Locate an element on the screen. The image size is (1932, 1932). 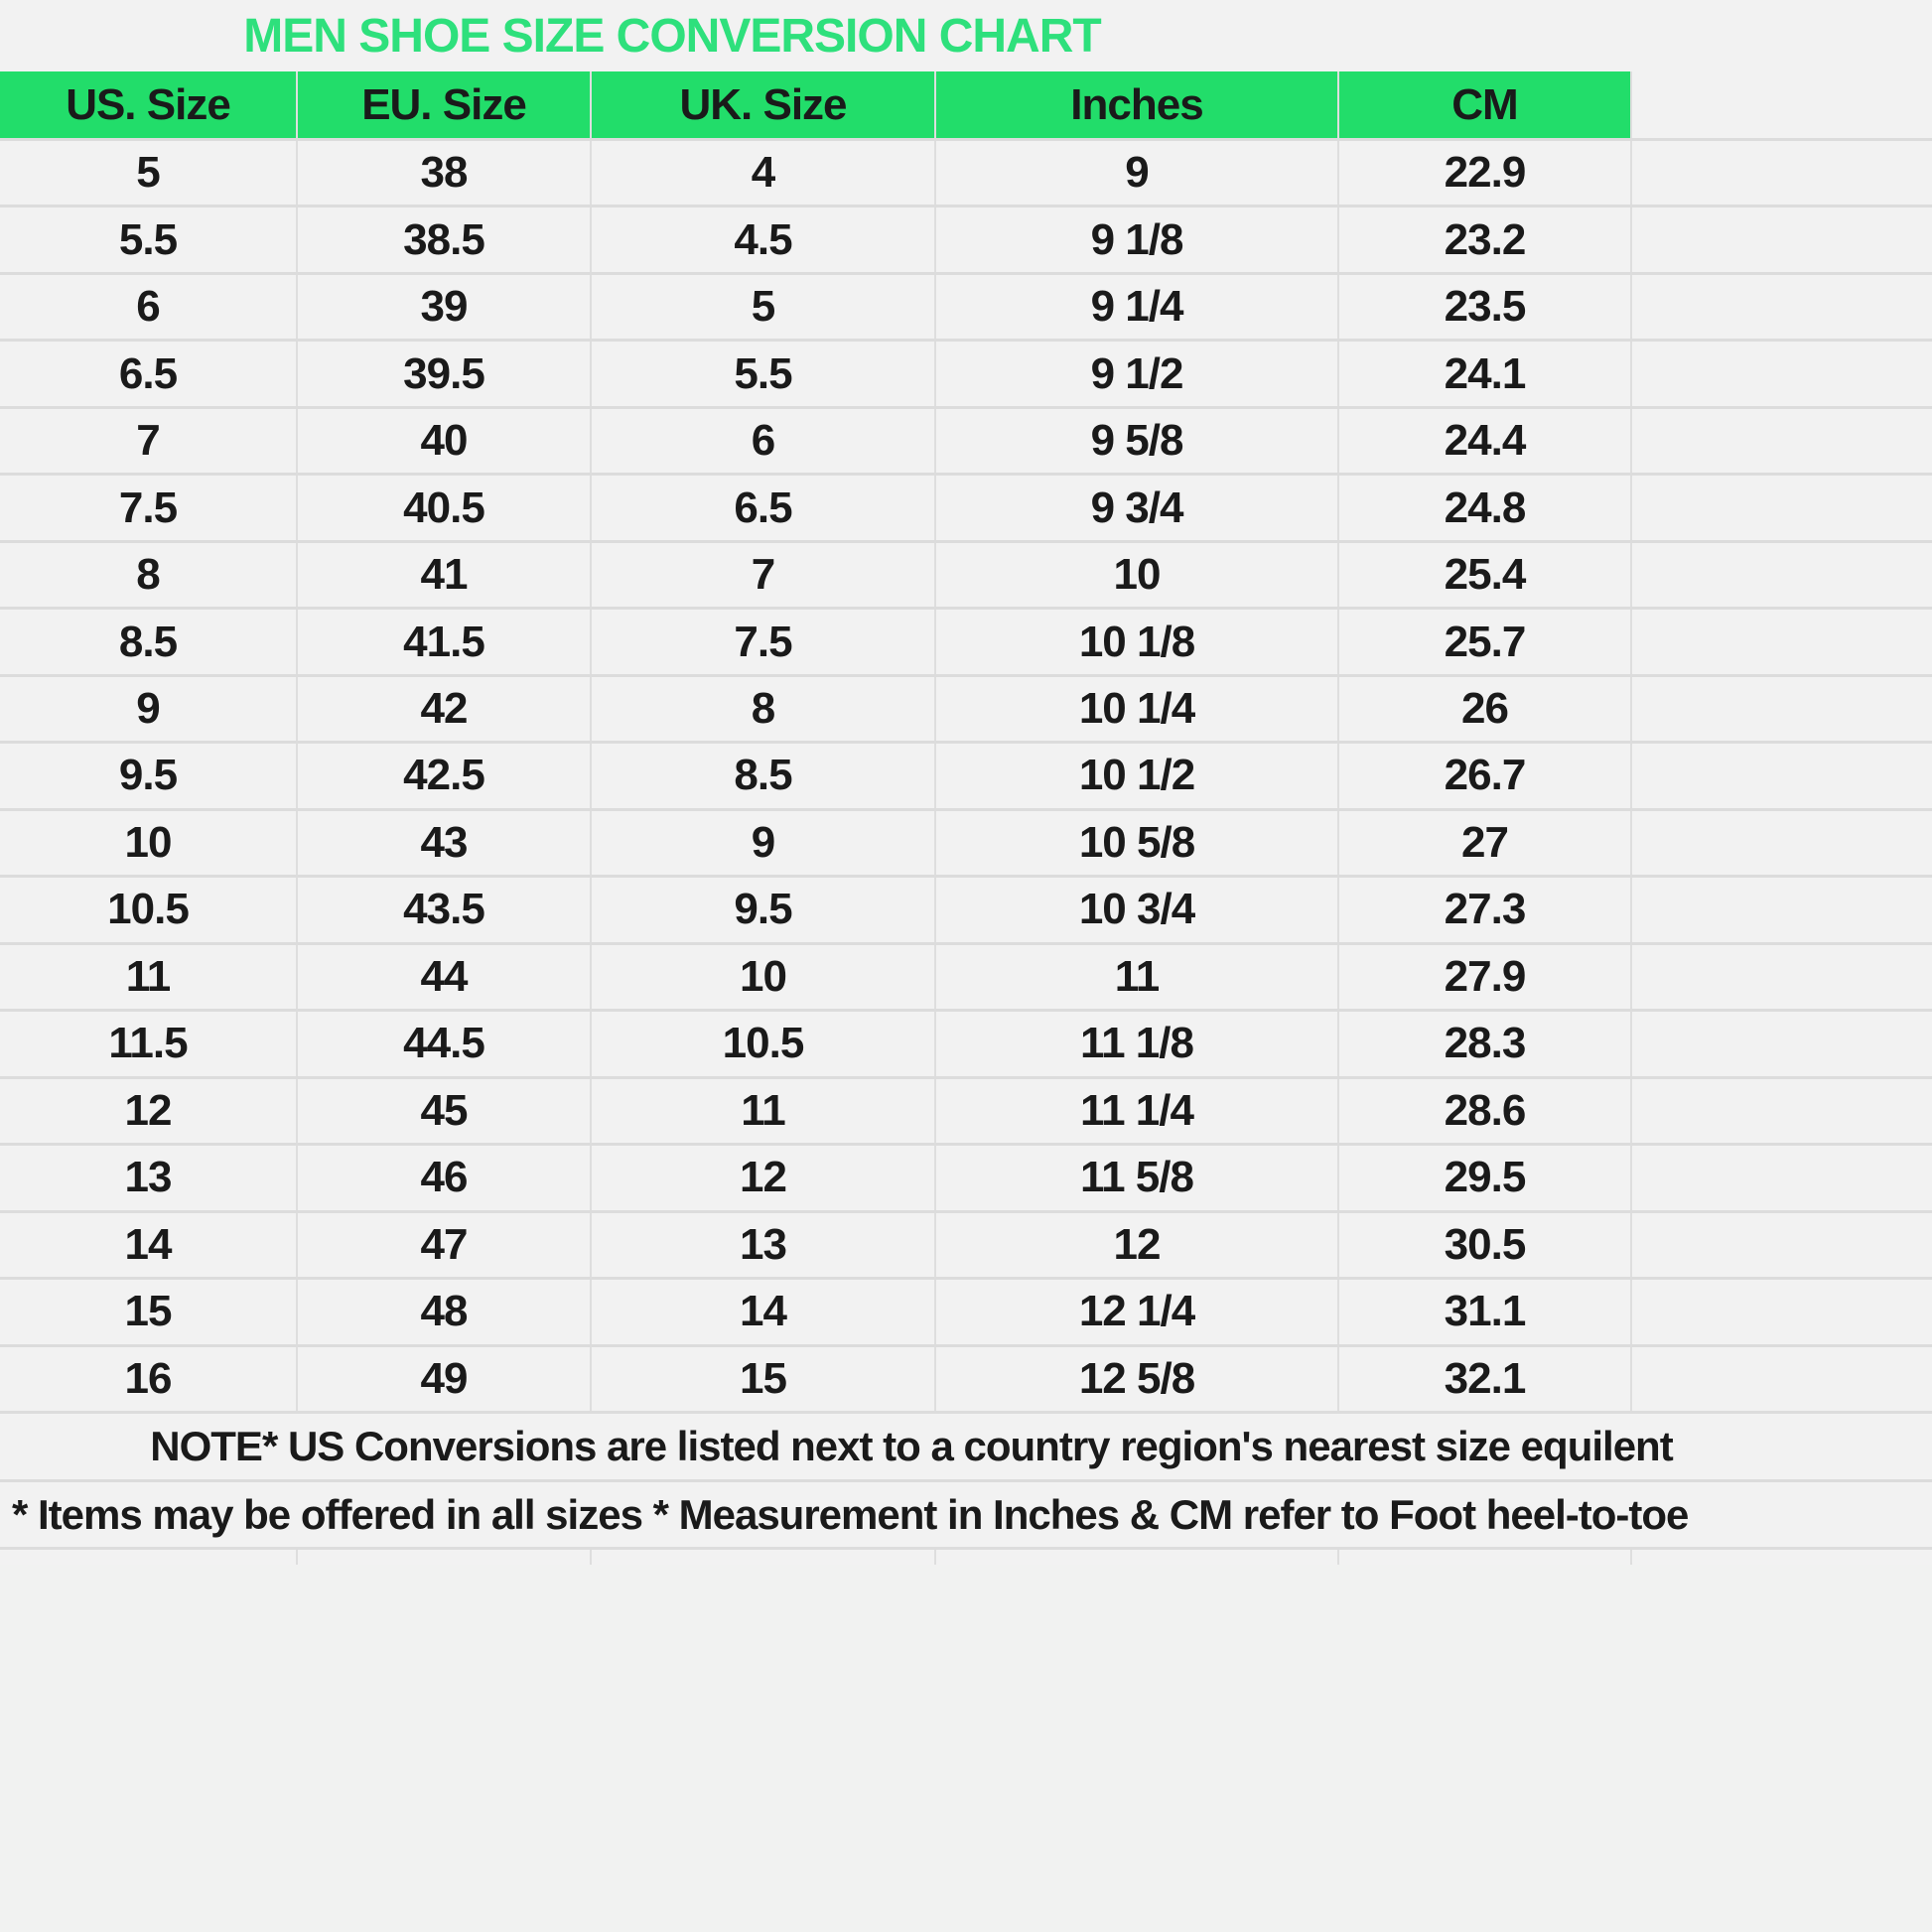
cell-uk-size: 12 is located at coordinates (764, 1178).